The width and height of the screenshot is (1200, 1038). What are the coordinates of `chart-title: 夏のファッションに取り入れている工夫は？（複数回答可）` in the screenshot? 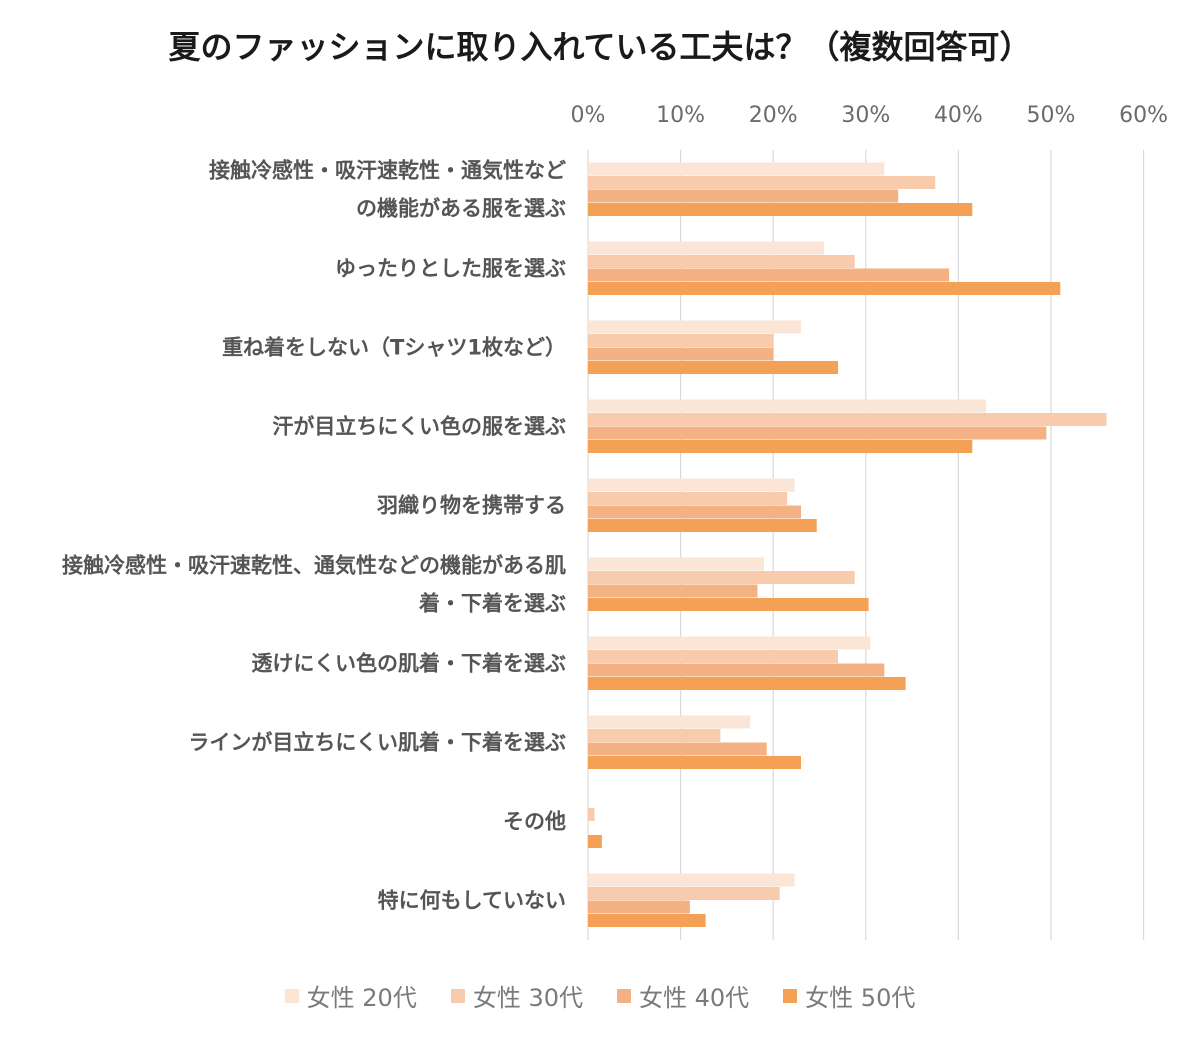 It's located at (600, 47).